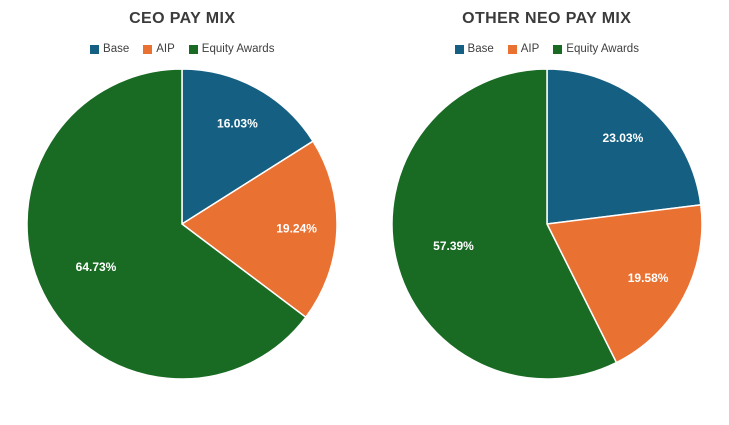  Describe the element at coordinates (96, 267) in the screenshot. I see `slice-value-label-equity-awards: 64.73%` at that location.